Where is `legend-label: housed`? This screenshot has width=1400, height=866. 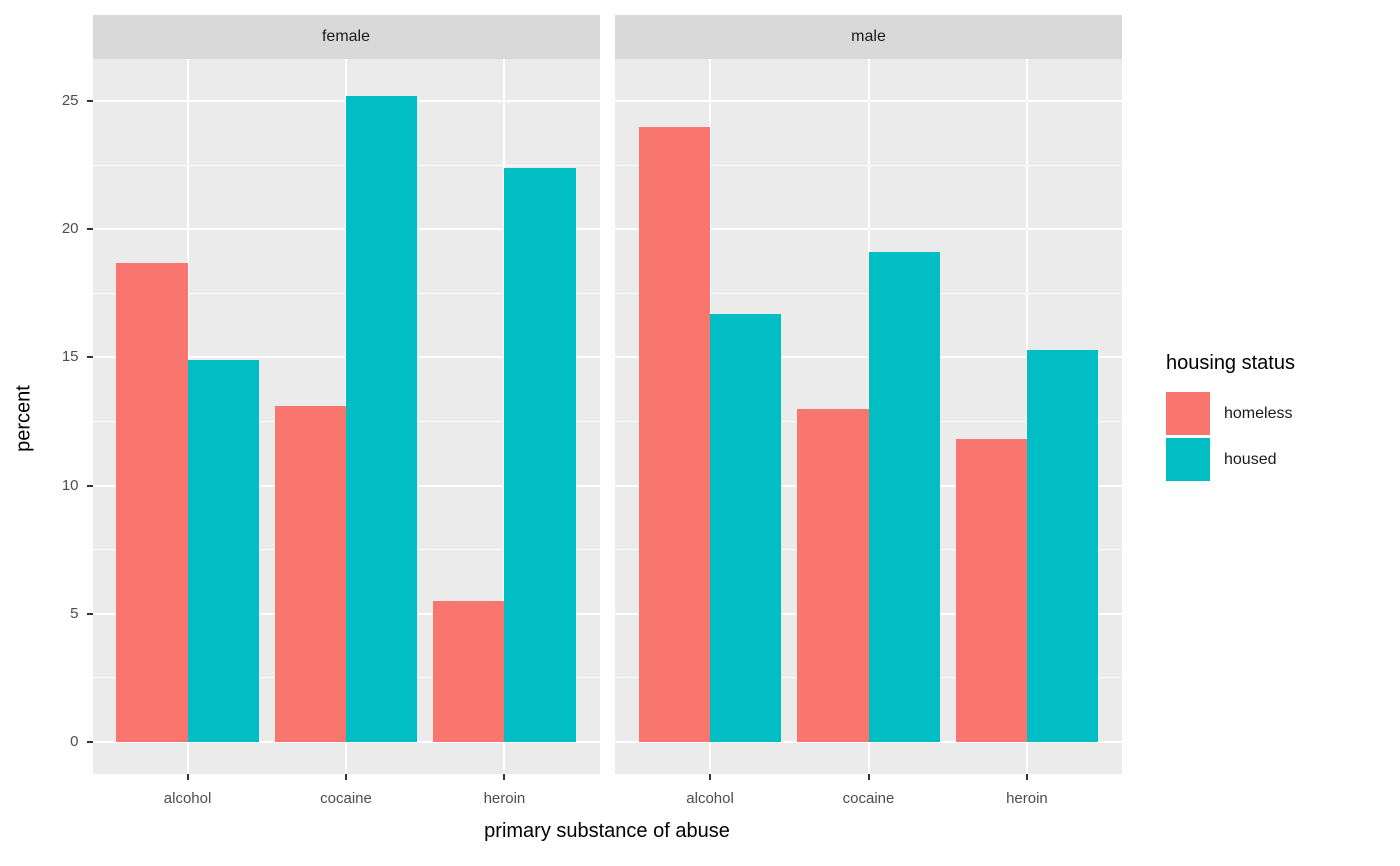
legend-label: housed is located at coordinates (1250, 459).